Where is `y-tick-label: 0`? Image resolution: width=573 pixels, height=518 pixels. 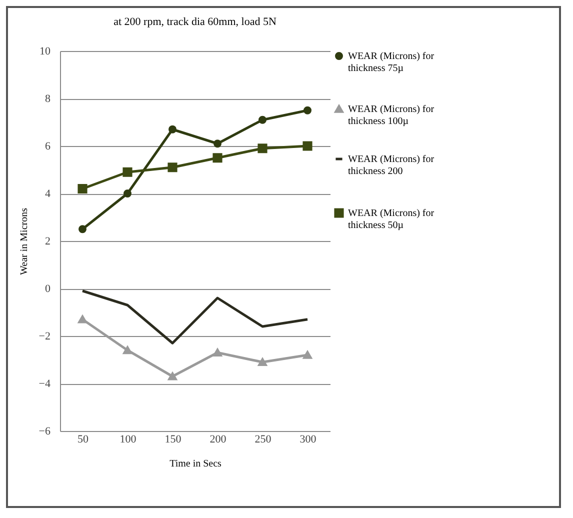 y-tick-label: 0 is located at coordinates (48, 289).